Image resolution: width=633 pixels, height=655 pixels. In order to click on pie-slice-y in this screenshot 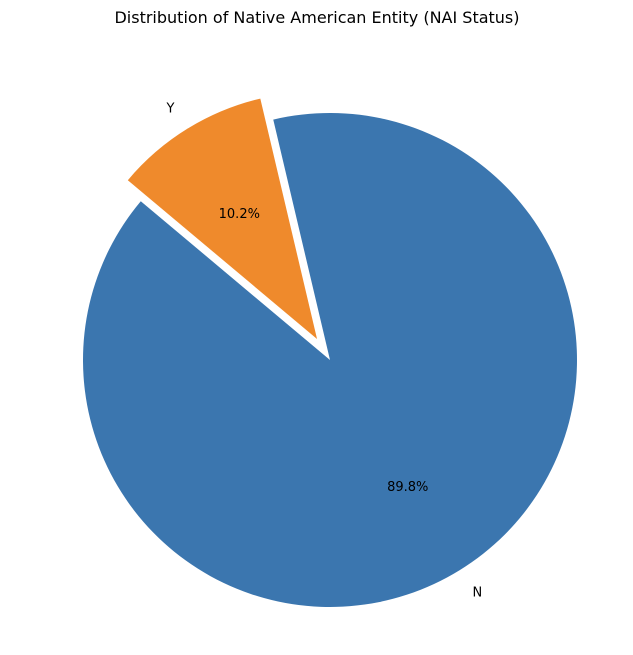, I will do `click(222, 218)`.